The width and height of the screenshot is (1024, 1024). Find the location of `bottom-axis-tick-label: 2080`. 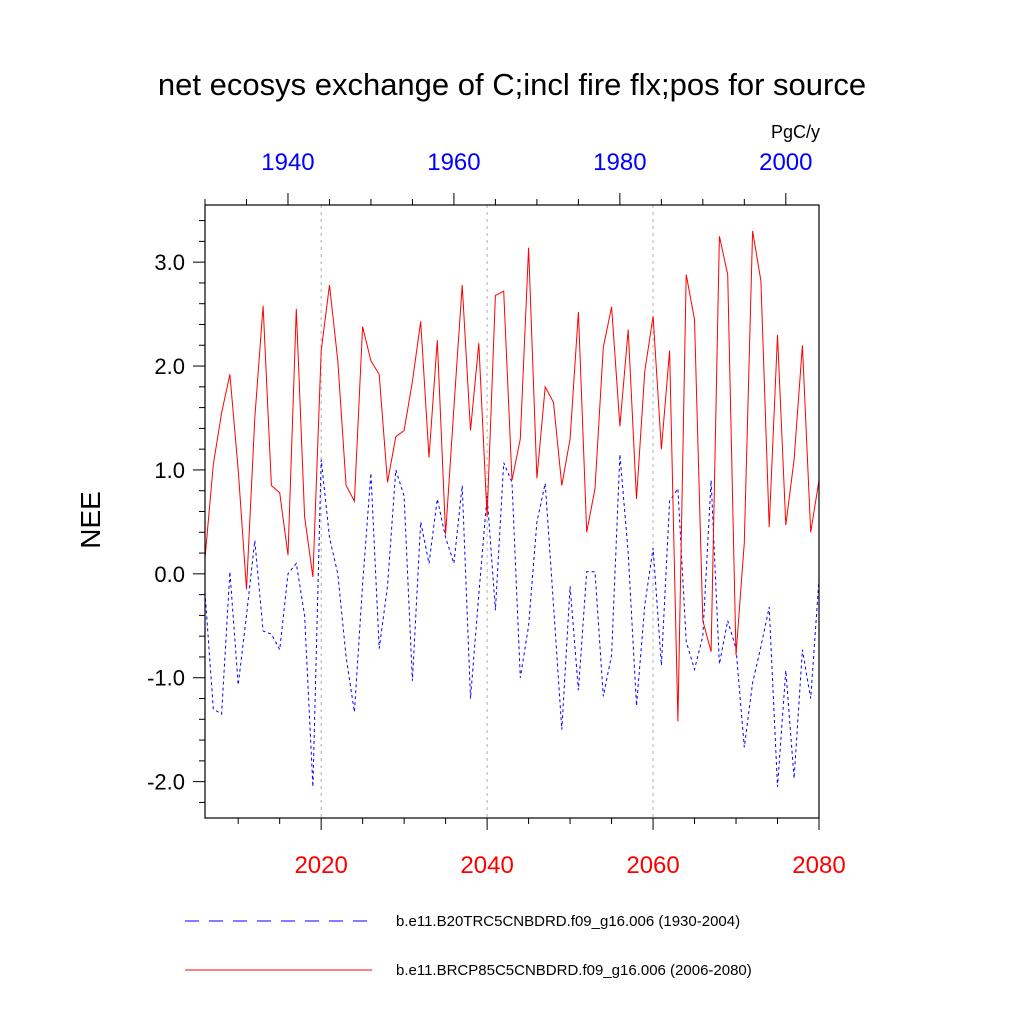

bottom-axis-tick-label: 2080 is located at coordinates (818, 865).